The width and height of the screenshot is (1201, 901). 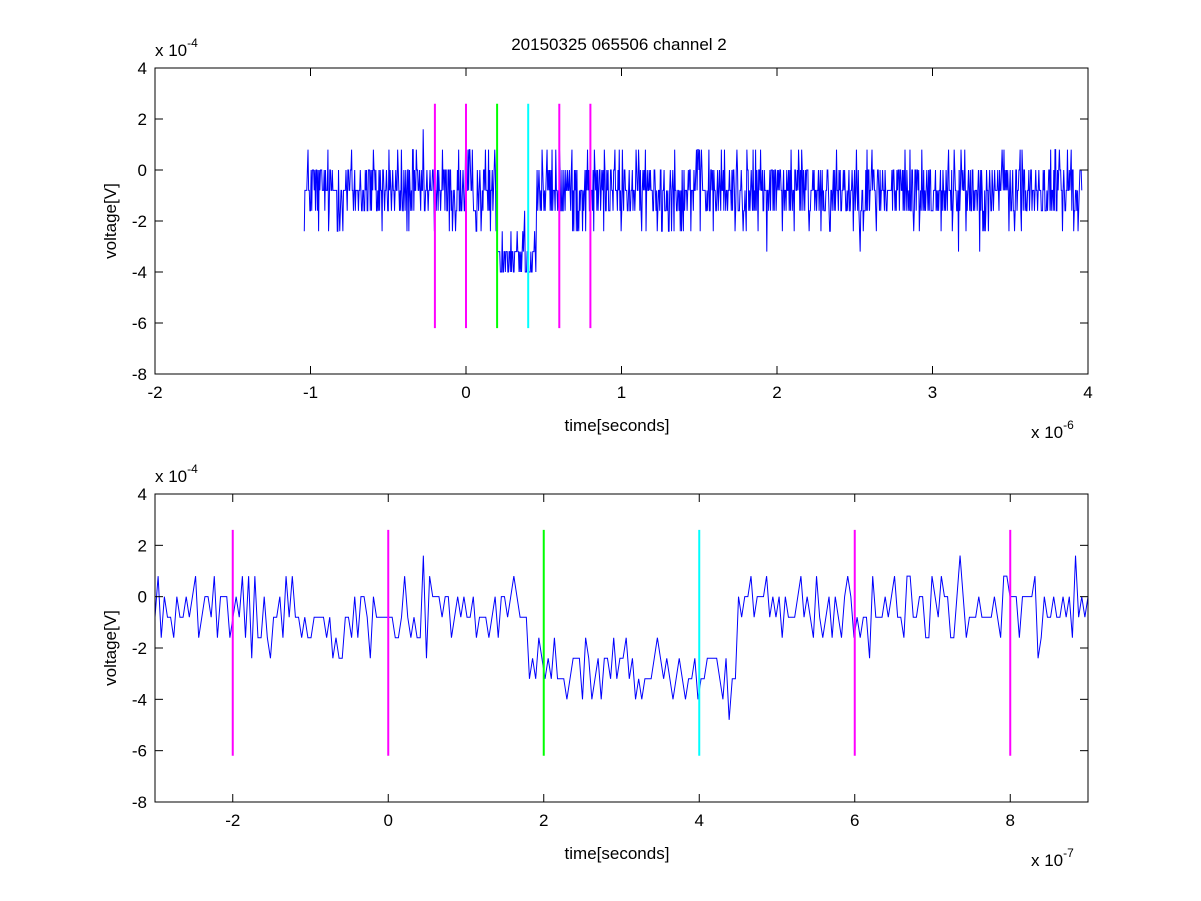 What do you see at coordinates (142, 597) in the screenshot?
I see `y-tick-label-bottom-4: 0` at bounding box center [142, 597].